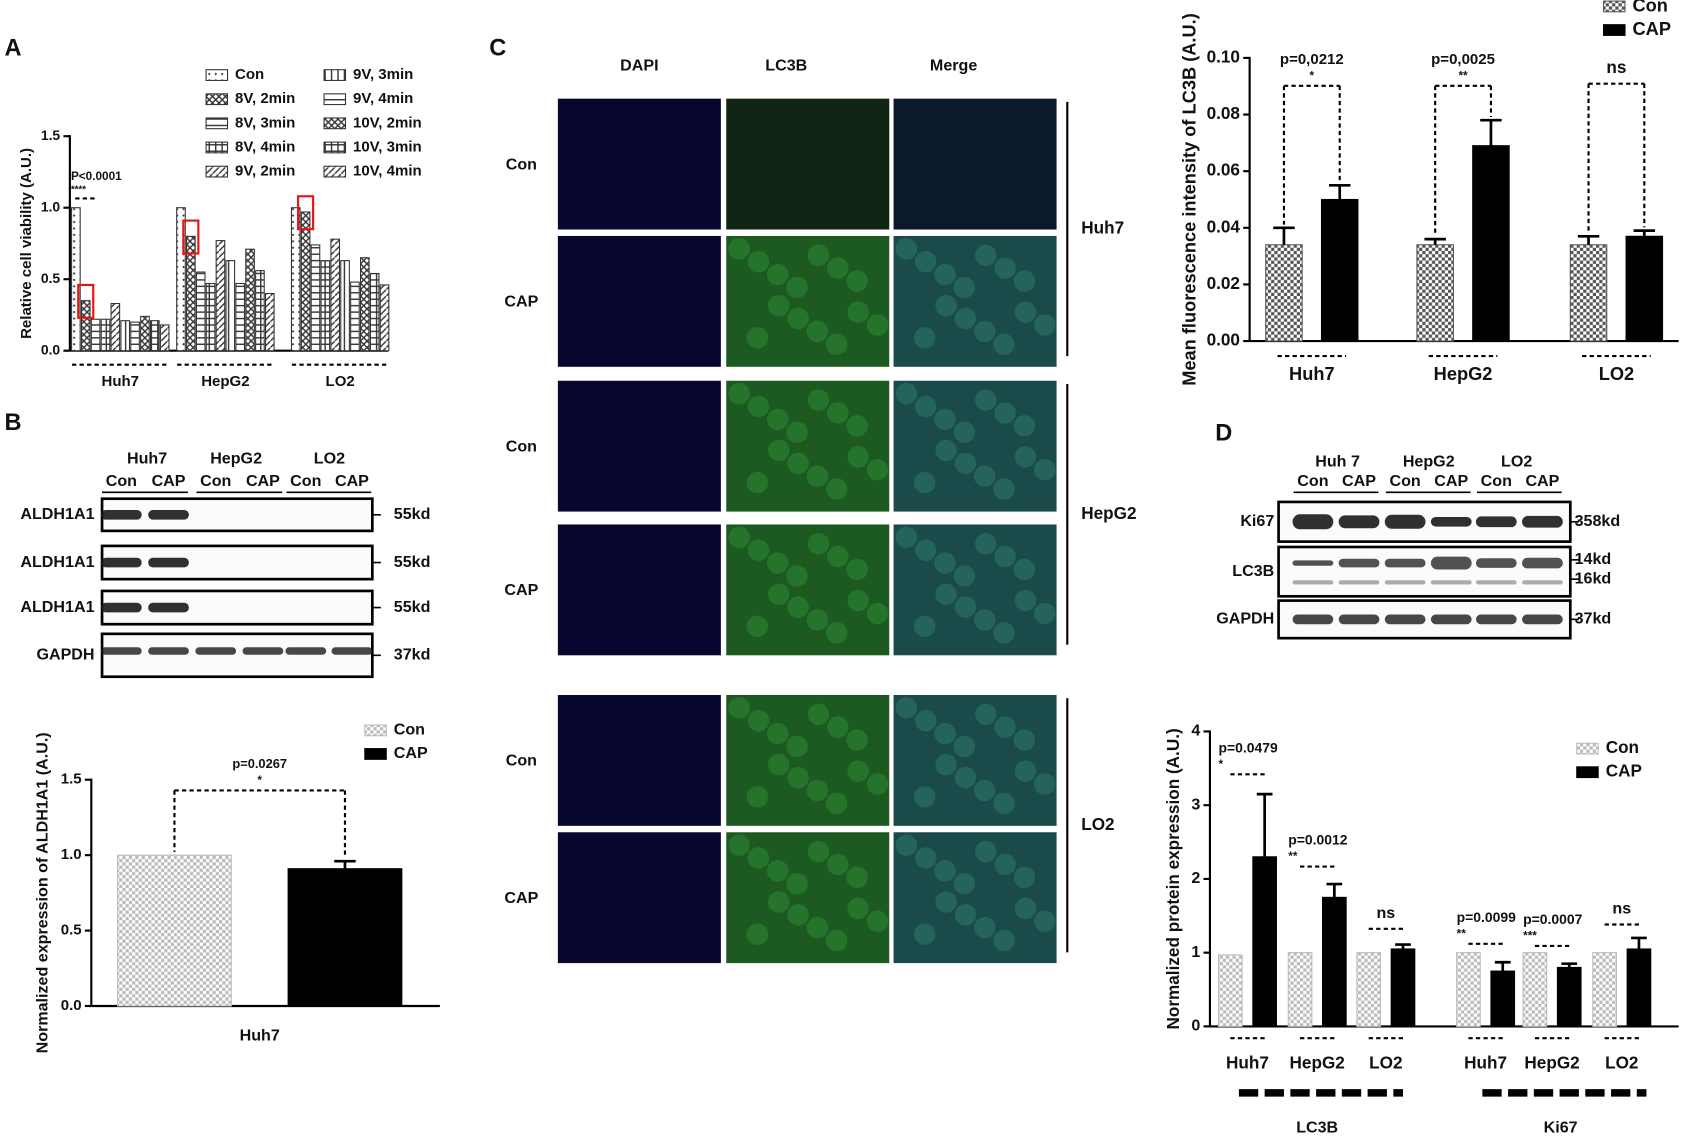 This screenshot has height=1139, width=1682. What do you see at coordinates (639, 66) in the screenshot?
I see `column-header: DAPI` at bounding box center [639, 66].